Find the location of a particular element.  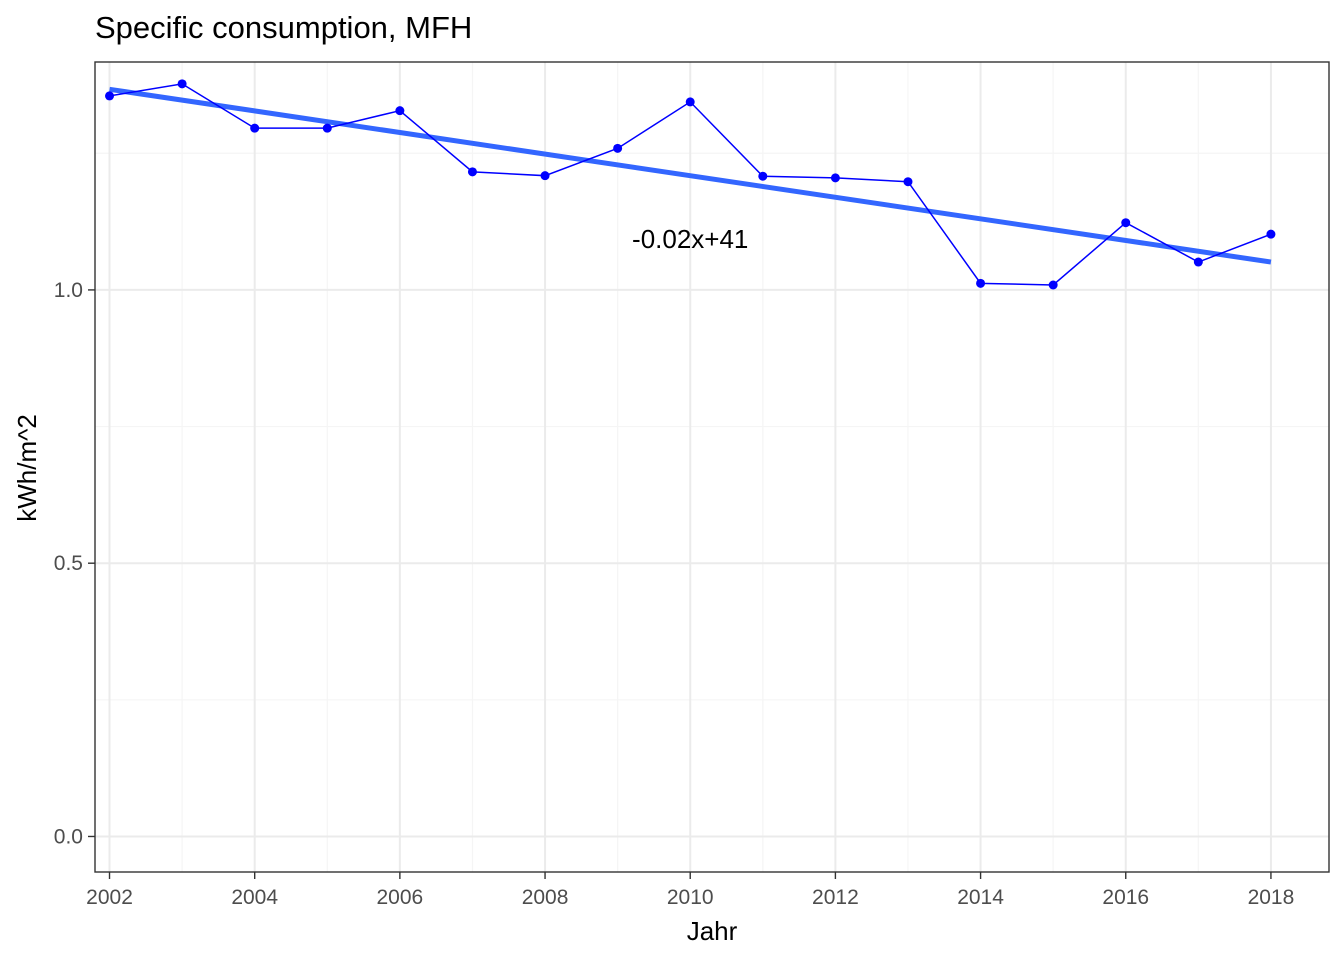

x-tick-label: 2012 is located at coordinates (835, 897).